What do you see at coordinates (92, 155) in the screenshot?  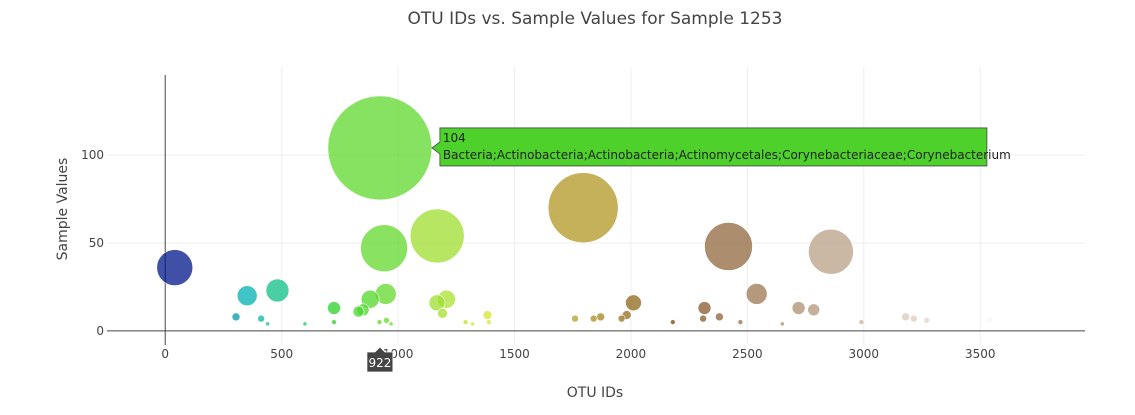 I see `y-tick-label: 100` at bounding box center [92, 155].